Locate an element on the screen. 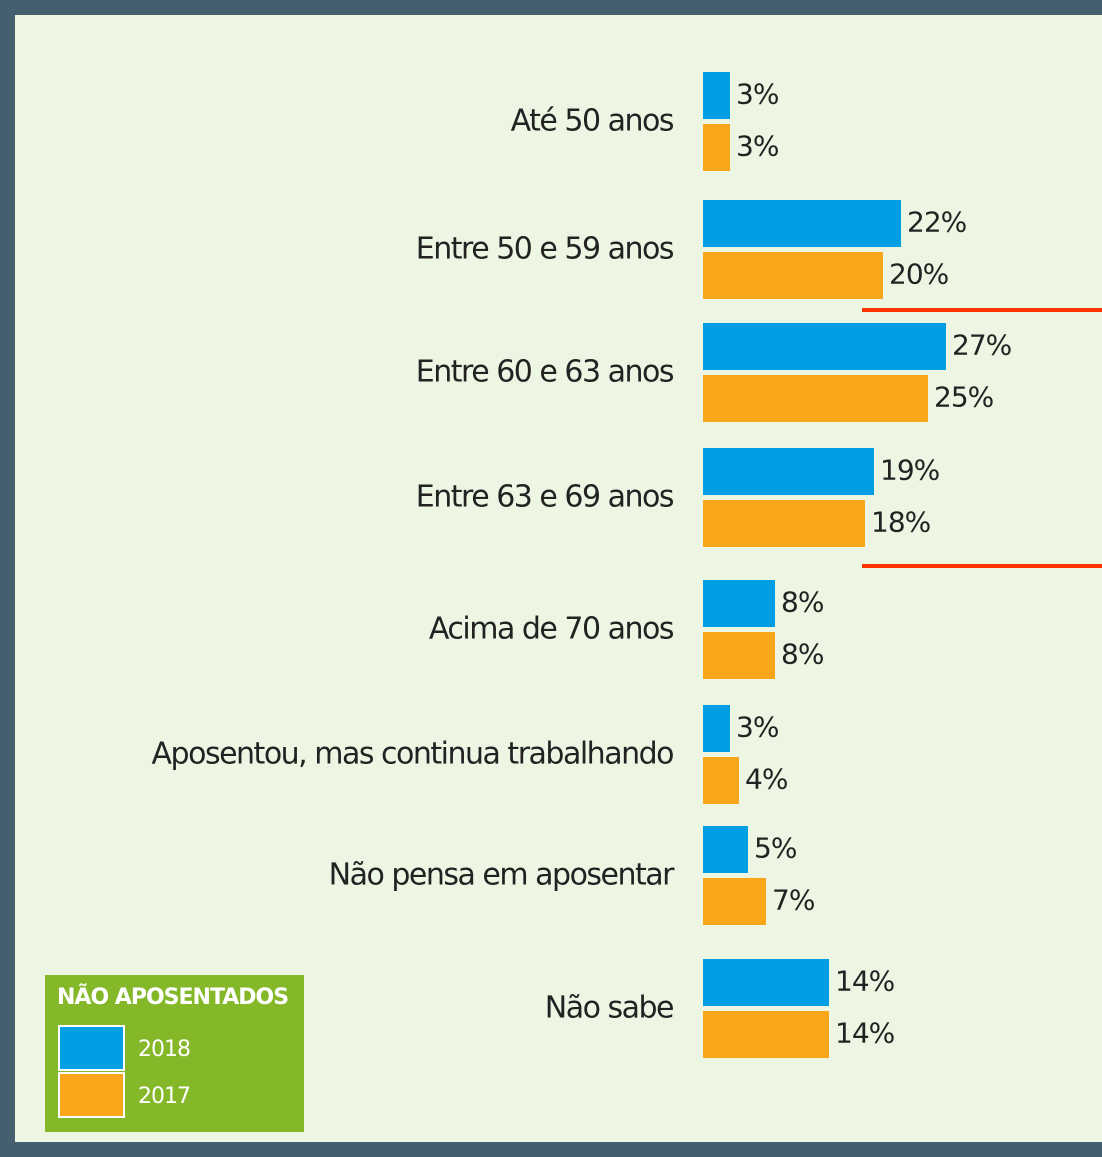  value-label: 27% is located at coordinates (982, 345).